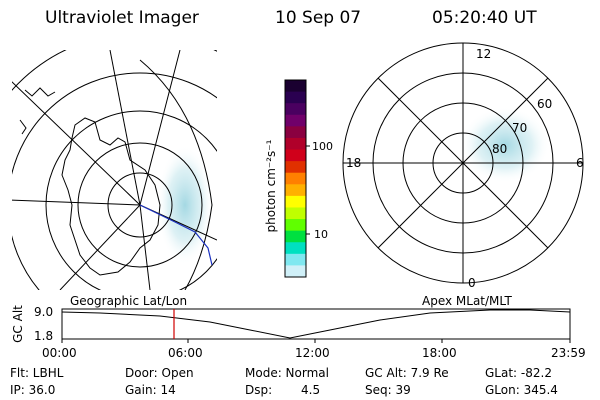 Image resolution: width=600 pixels, height=400 pixels. I want to click on apex-panel-label: Apex MLat/MLT, so click(467, 301).